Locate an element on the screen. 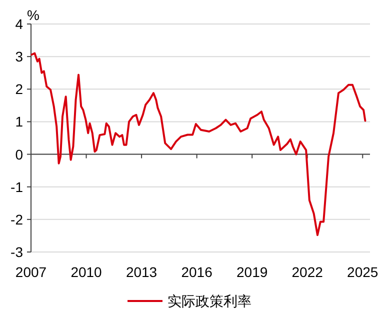 The width and height of the screenshot is (390, 321). legend-label: 实际政策利率 is located at coordinates (210, 301).